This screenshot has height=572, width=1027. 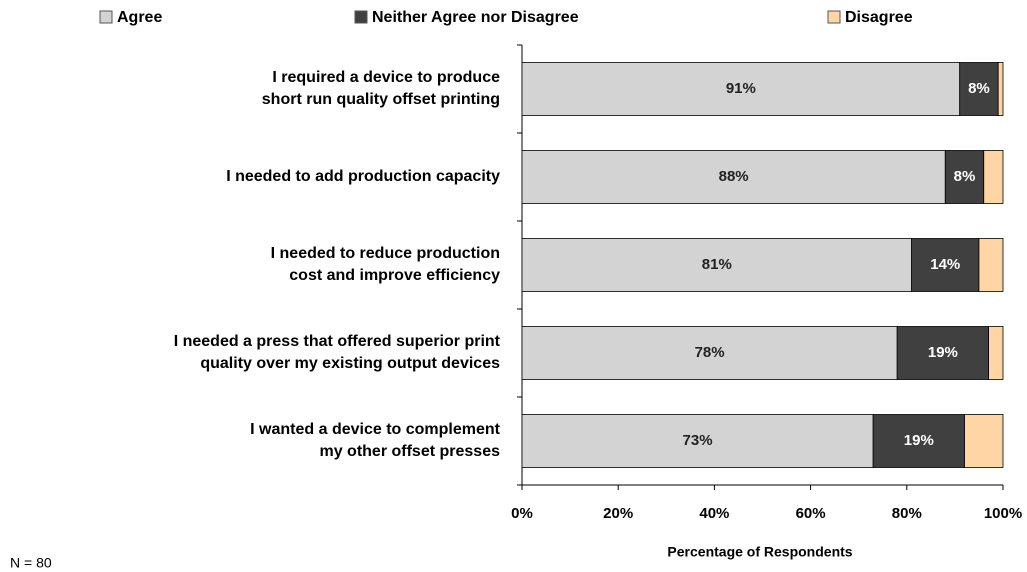 I want to click on data-label: 73%, so click(x=698, y=440).